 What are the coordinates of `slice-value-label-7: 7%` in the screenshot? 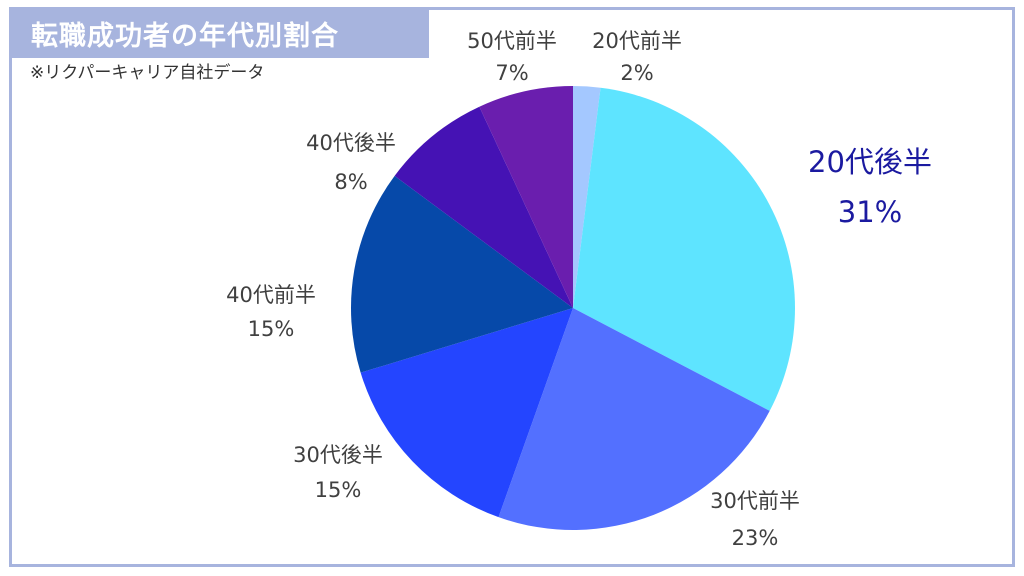 It's located at (511, 73).